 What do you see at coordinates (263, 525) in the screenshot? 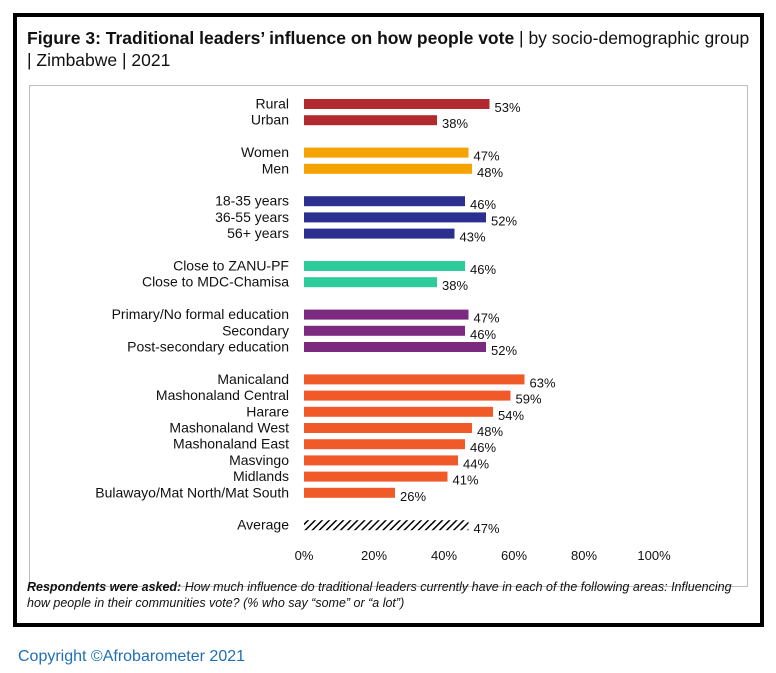
I see `category-label: Average` at bounding box center [263, 525].